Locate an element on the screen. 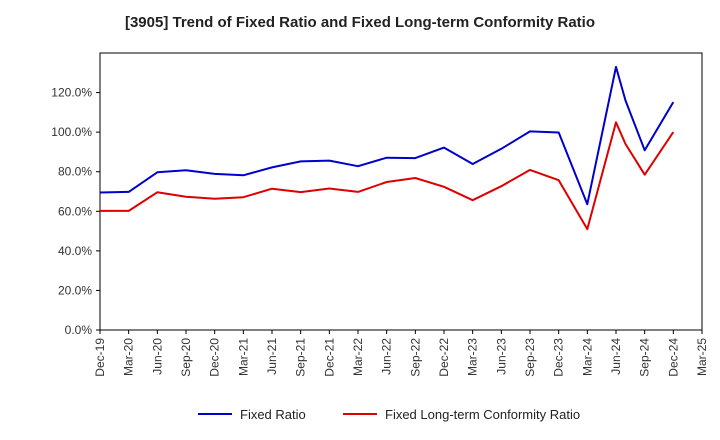 The image size is (720, 440). y-tick-label: 0.0% is located at coordinates (79, 330).